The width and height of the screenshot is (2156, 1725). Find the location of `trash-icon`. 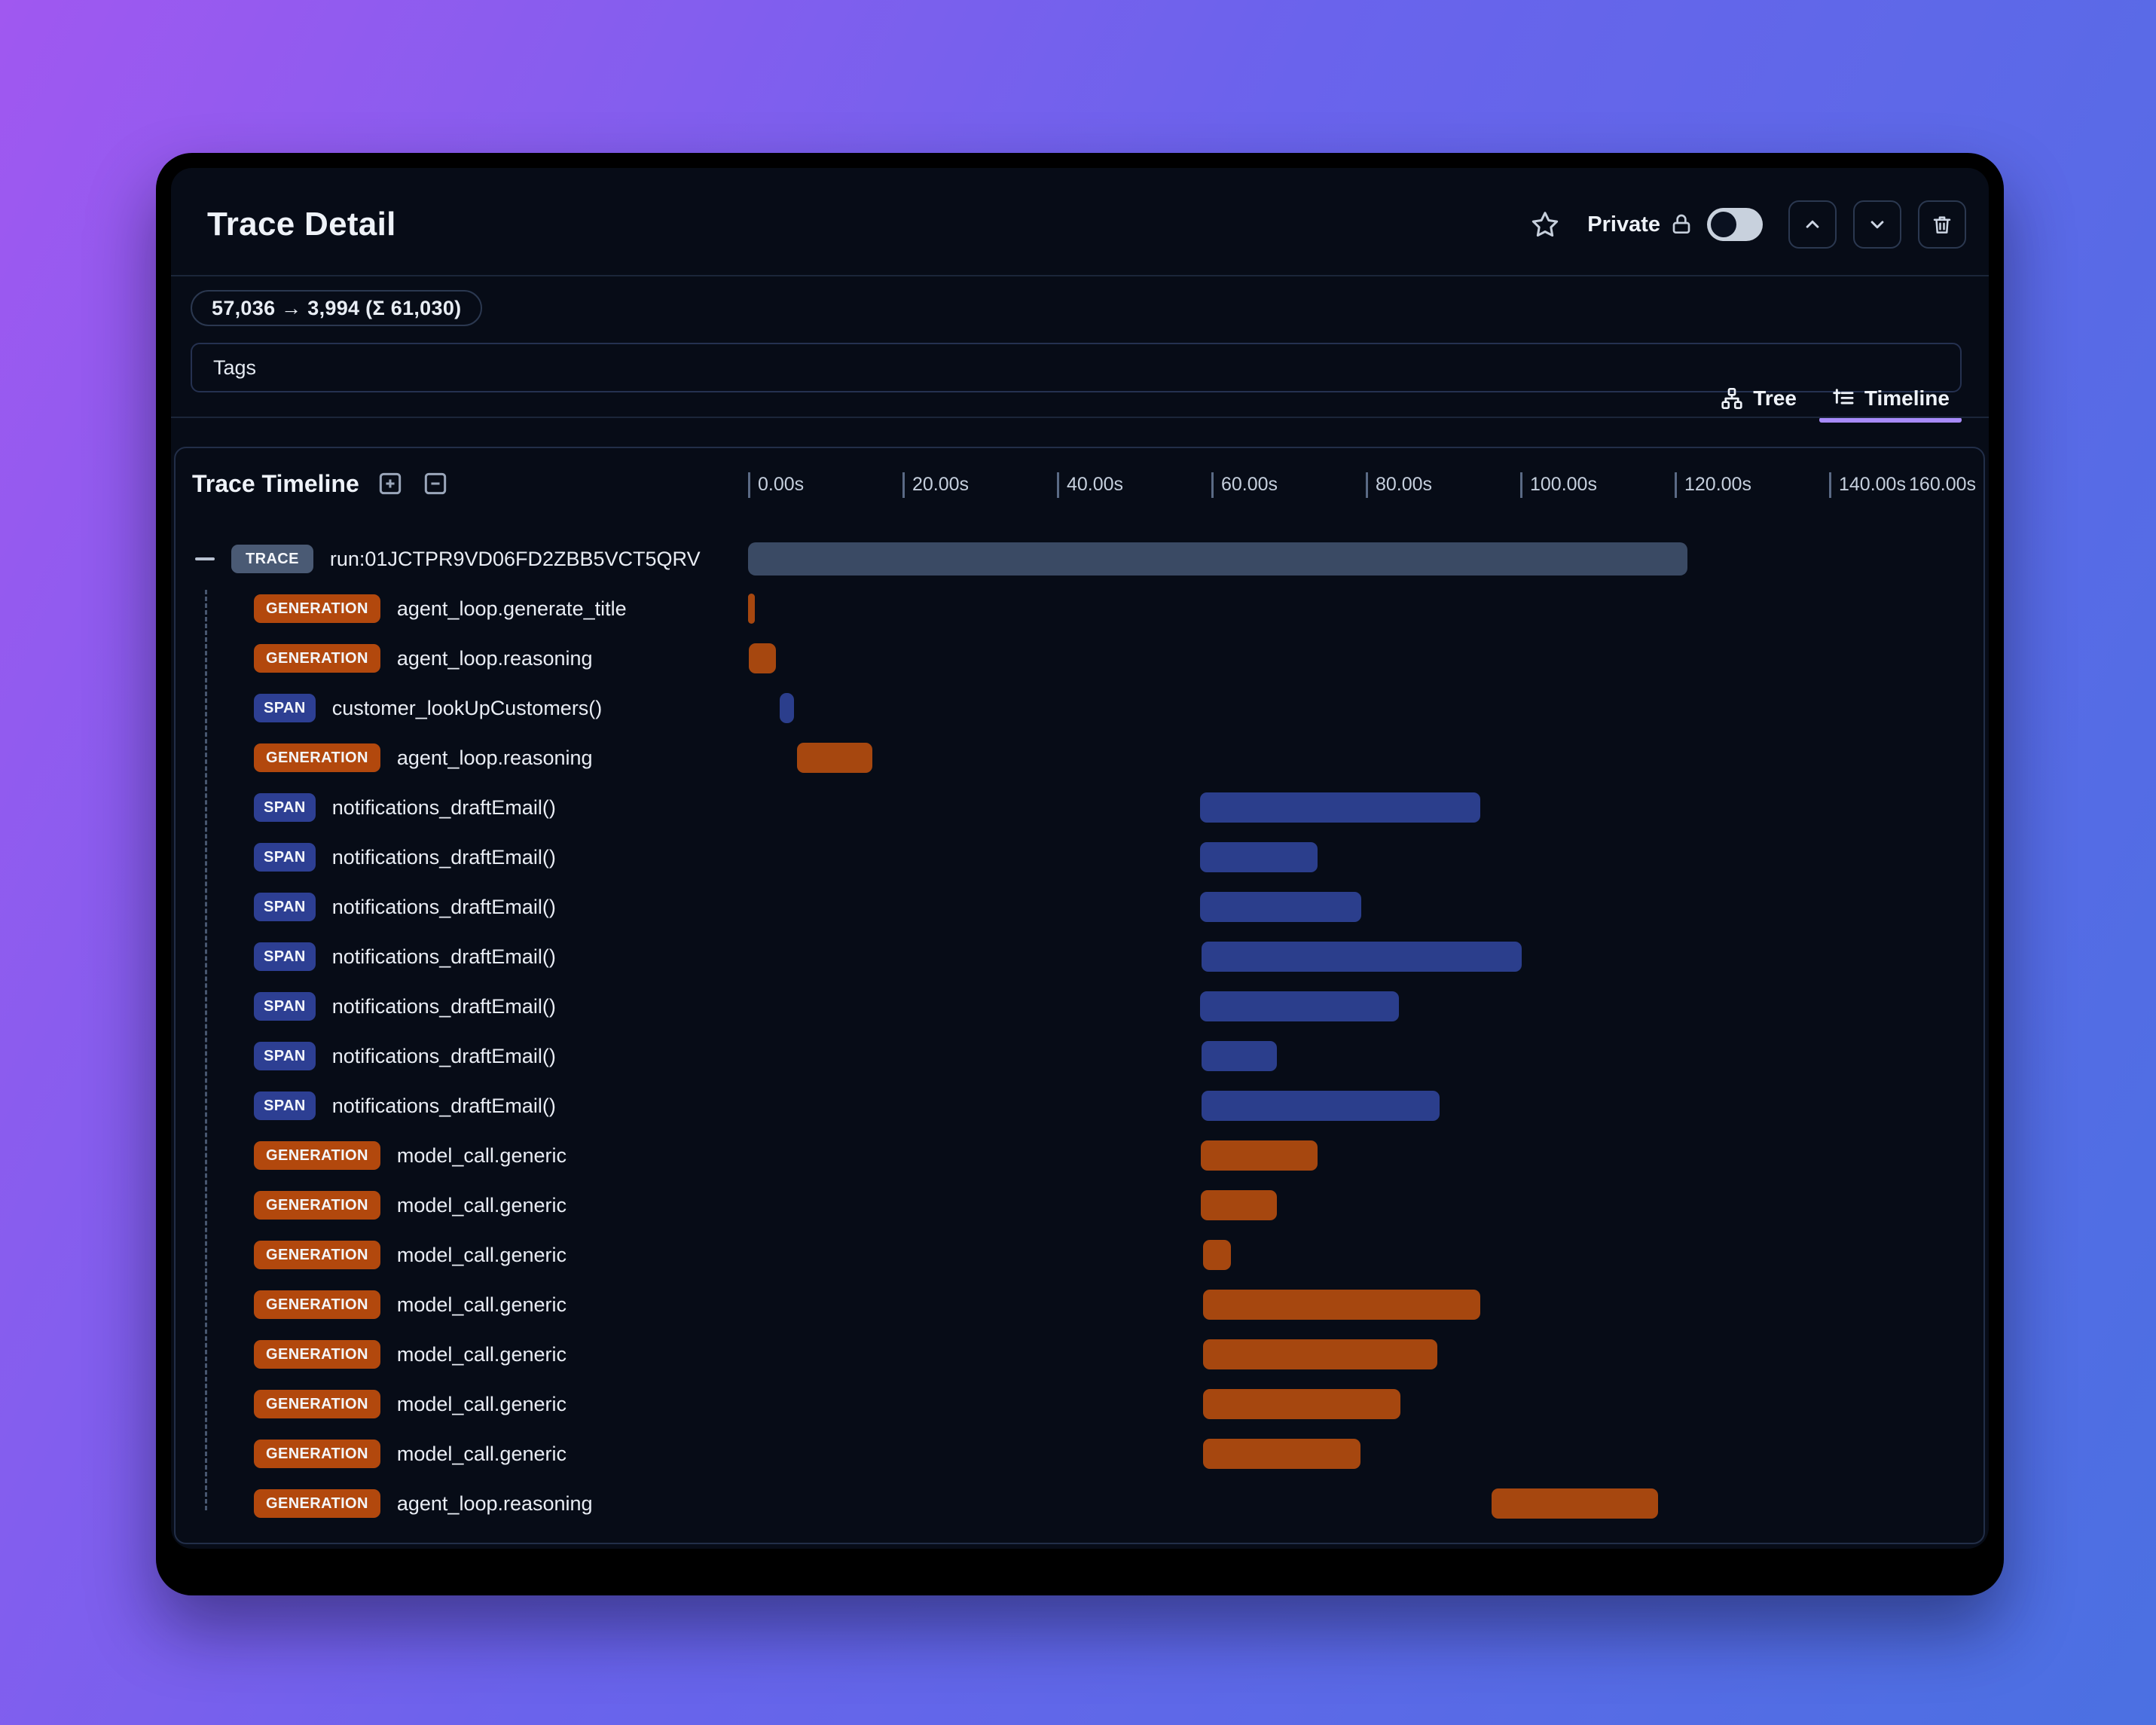

trash-icon is located at coordinates (1942, 224).